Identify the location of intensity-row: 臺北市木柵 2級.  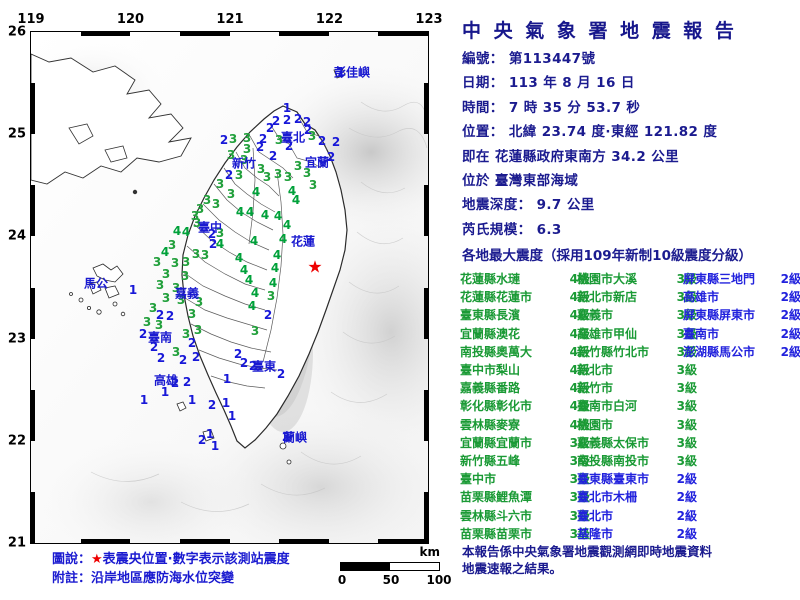
(637, 497).